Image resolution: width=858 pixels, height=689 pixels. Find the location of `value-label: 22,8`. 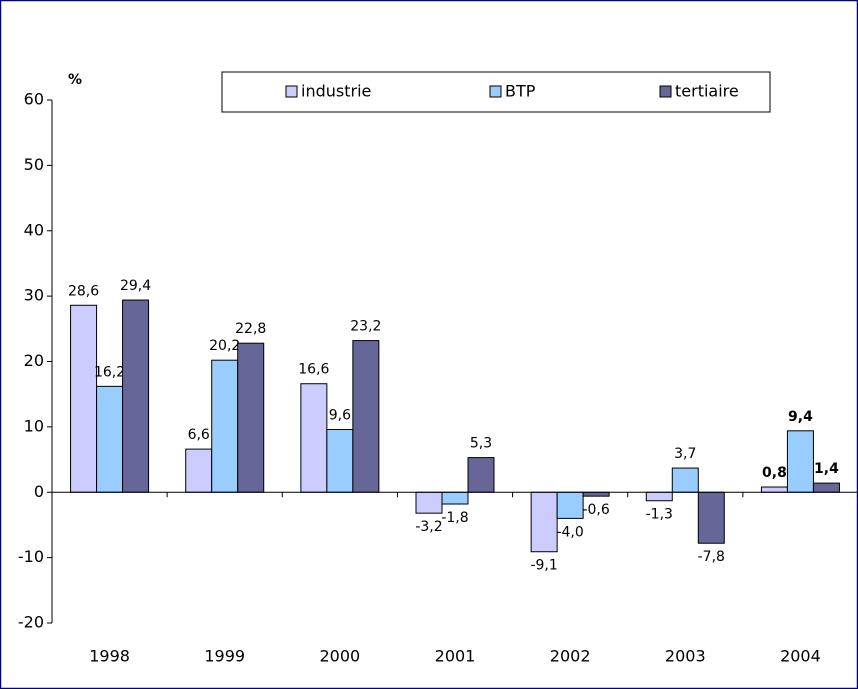

value-label: 22,8 is located at coordinates (250, 329).